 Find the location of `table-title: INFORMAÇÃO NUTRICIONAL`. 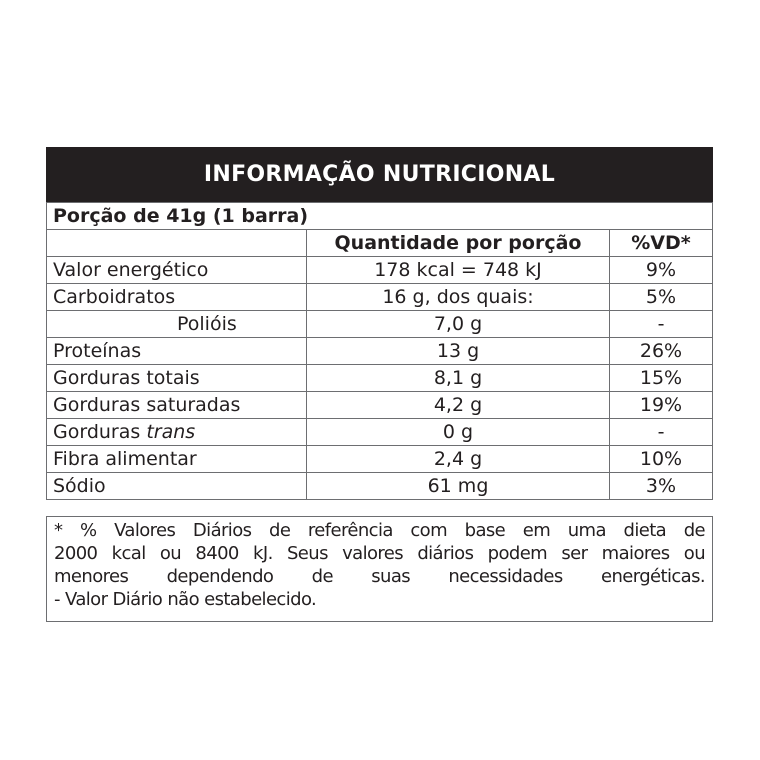

table-title: INFORMAÇÃO NUTRICIONAL is located at coordinates (379, 174).